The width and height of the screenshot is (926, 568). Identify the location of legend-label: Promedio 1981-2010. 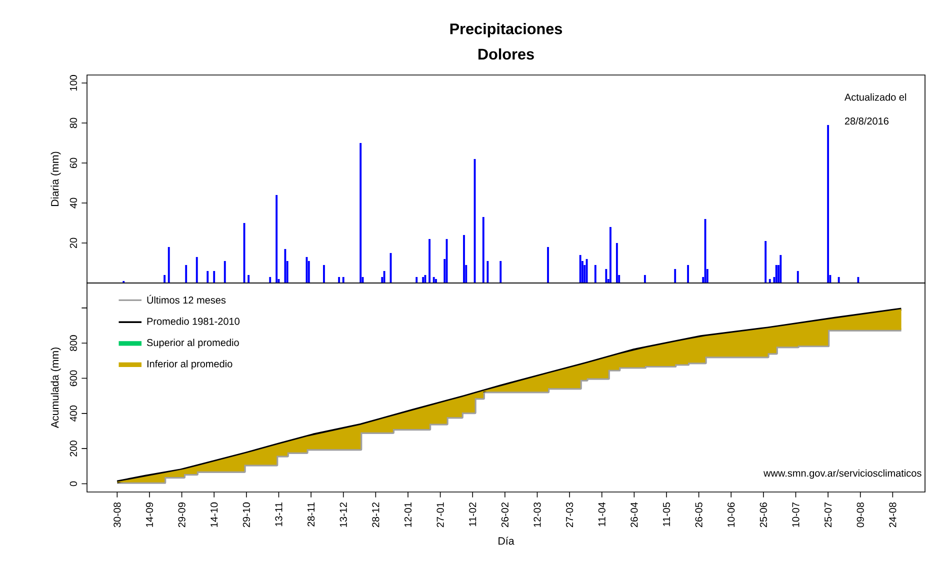
(193, 321).